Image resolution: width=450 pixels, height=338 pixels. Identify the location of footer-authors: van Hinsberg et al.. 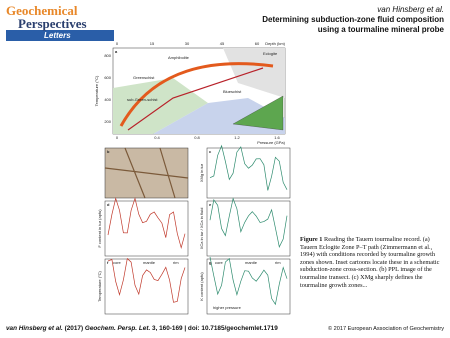
(34, 328).